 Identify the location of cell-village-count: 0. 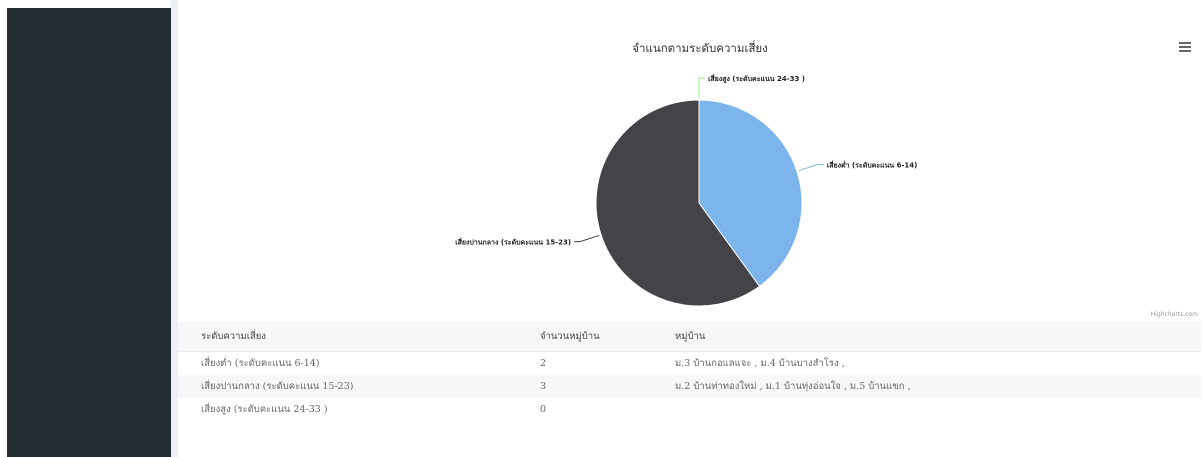
(543, 409).